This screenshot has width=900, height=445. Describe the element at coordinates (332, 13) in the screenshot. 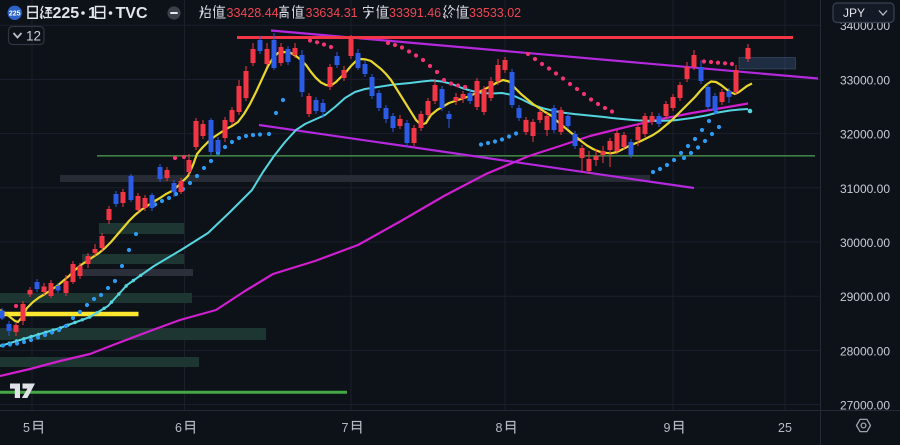

I see `svg-text: 33634.31` at that location.